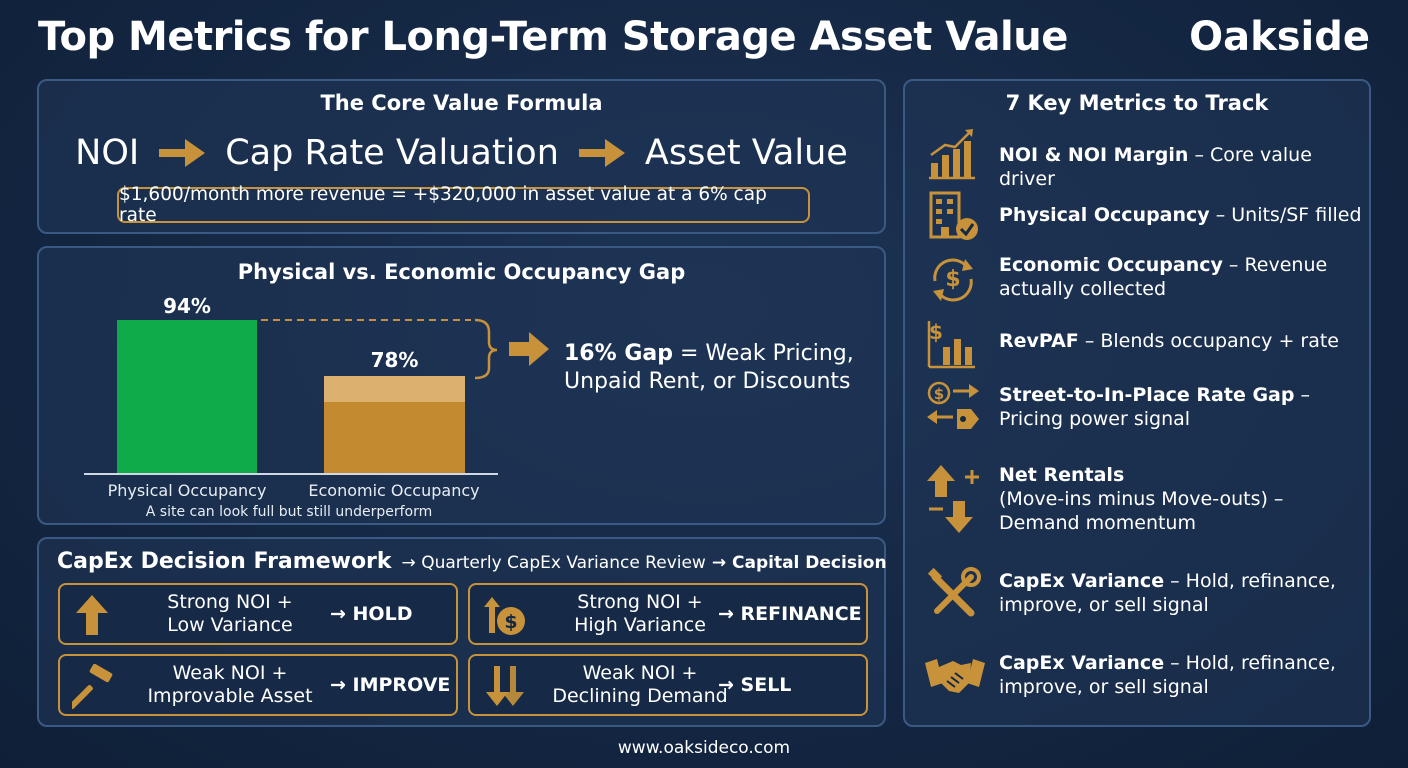  I want to click on economic-bar-highlight, so click(394, 389).